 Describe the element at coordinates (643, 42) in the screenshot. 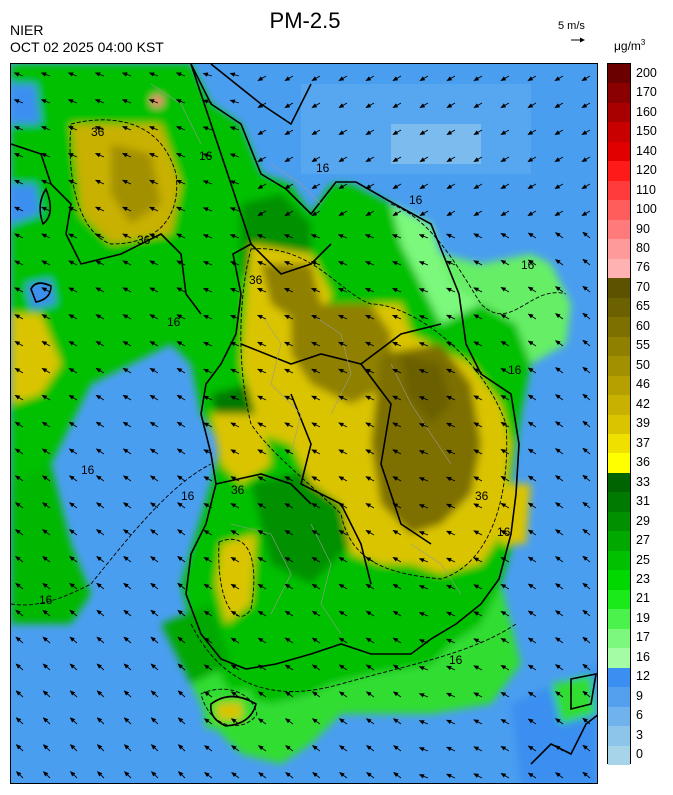

I see `unit-exponent: 3` at that location.